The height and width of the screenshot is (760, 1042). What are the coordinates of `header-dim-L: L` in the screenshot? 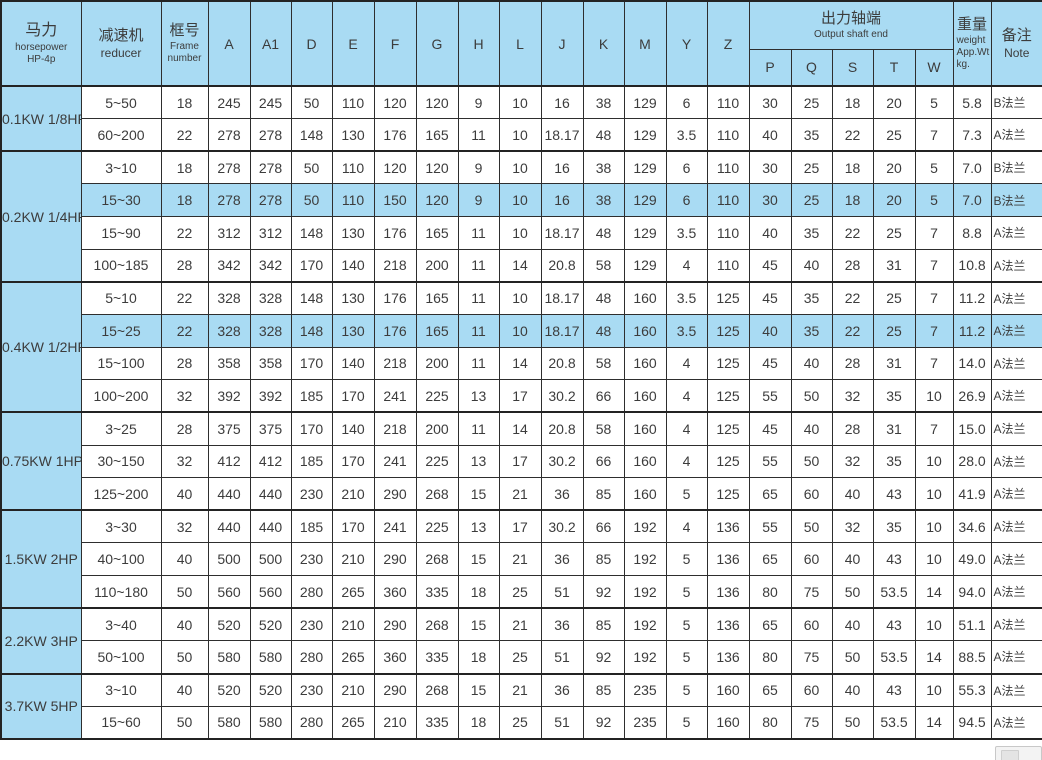 It's located at (520, 43).